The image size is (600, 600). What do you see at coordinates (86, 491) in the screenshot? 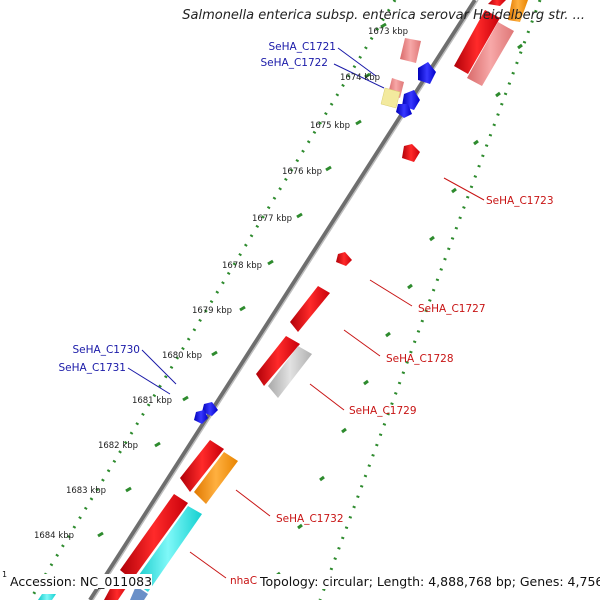
I see `scale-label: 1683 kbp` at bounding box center [86, 491].